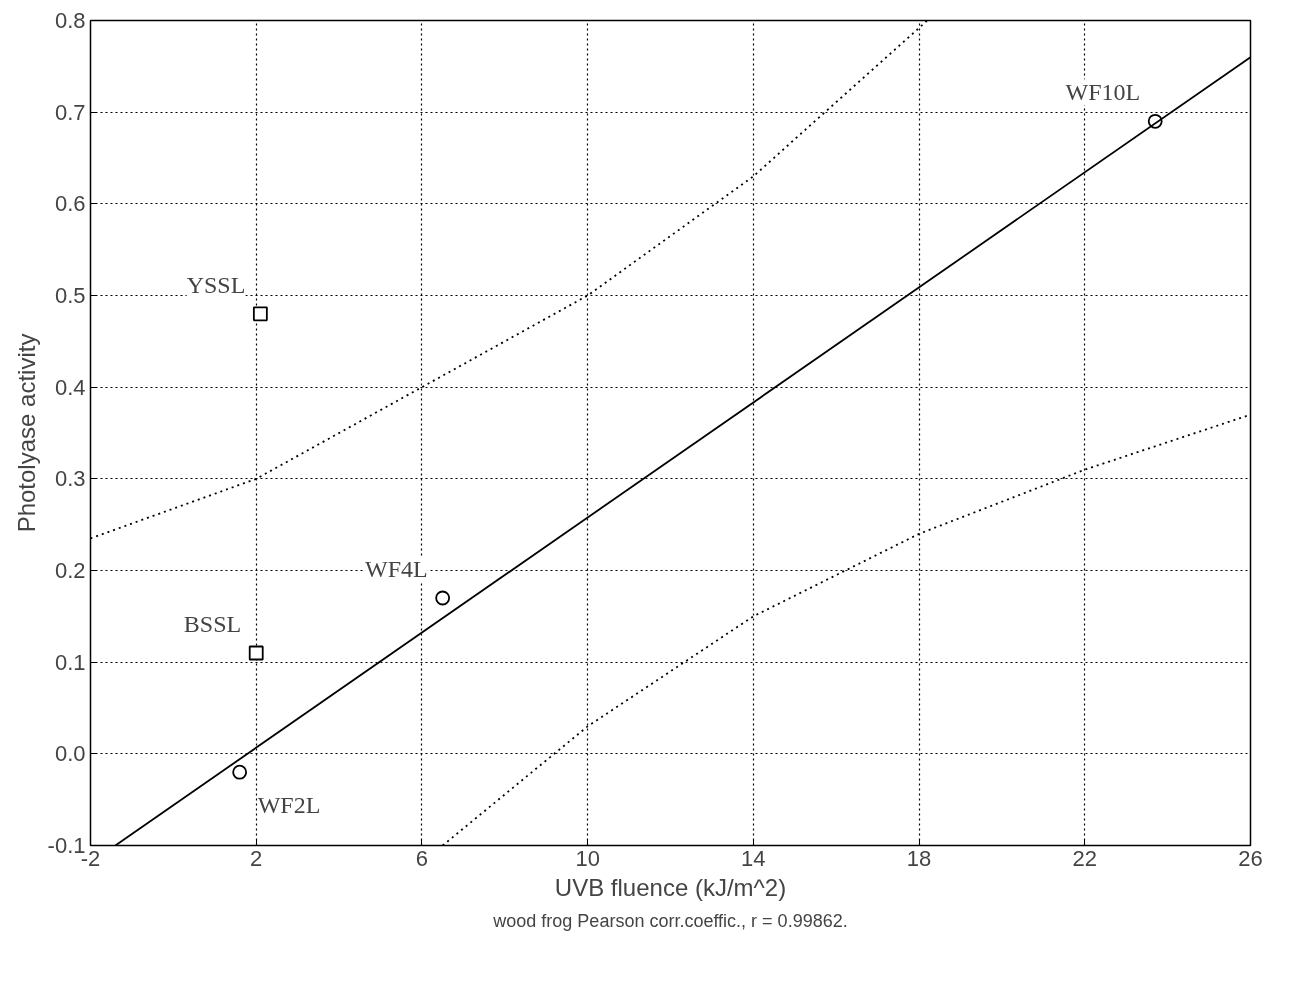 This screenshot has height=999, width=1306. I want to click on y-tick-label: 0.6, so click(70, 204).